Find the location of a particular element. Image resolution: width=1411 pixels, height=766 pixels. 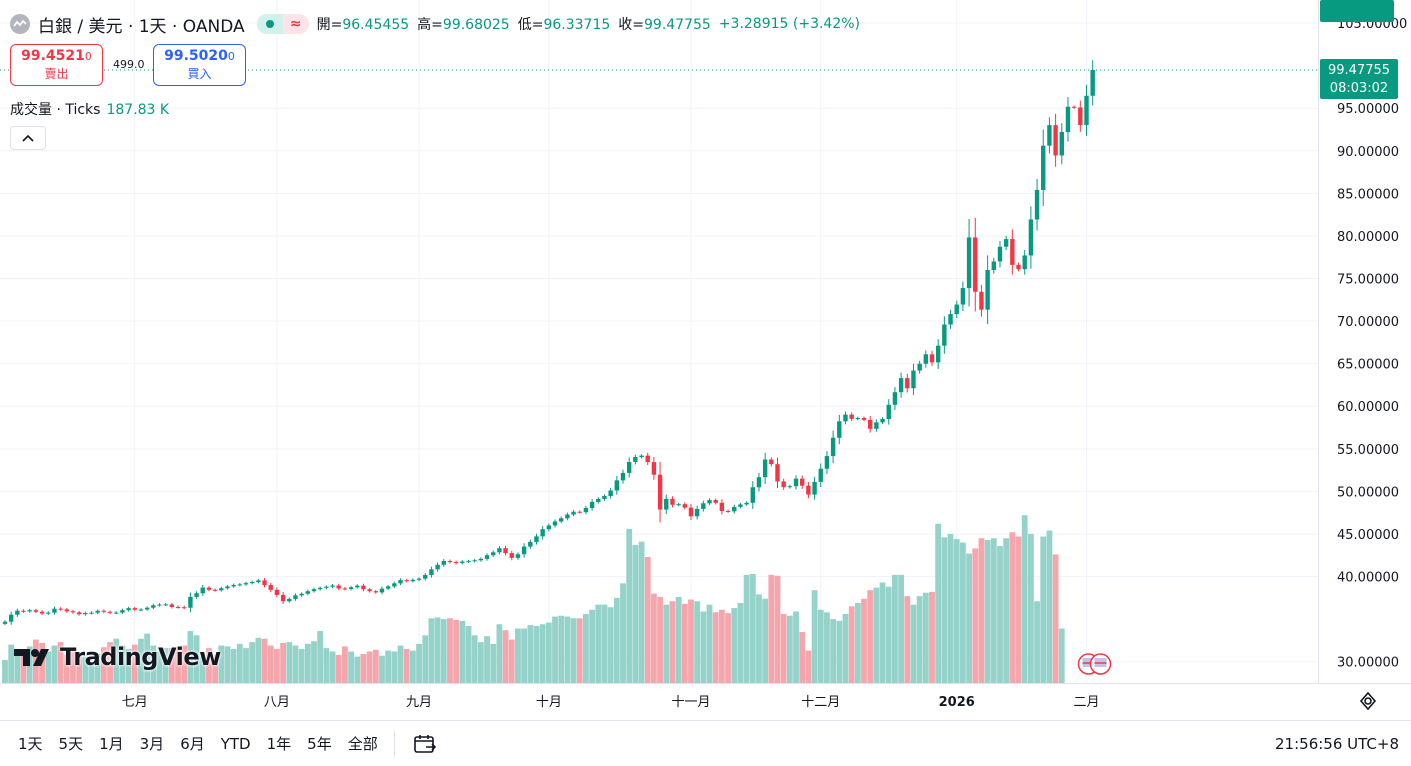

chart-settings-icon is located at coordinates (1368, 701).